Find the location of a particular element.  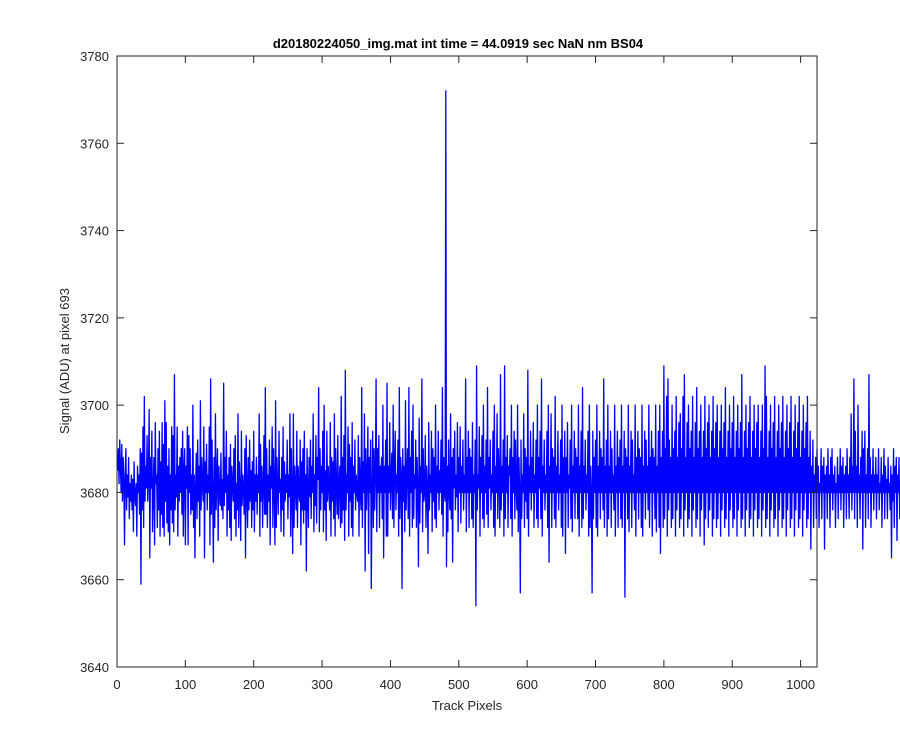

x-tick-label-1000: 1000 is located at coordinates (800, 684).